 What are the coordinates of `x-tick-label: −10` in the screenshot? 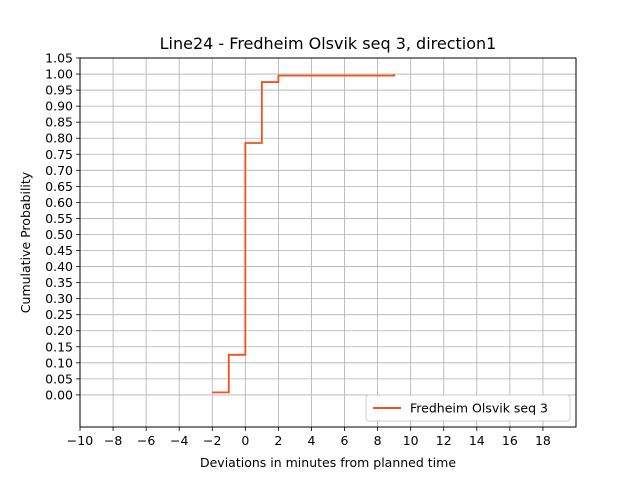 It's located at (80, 440).